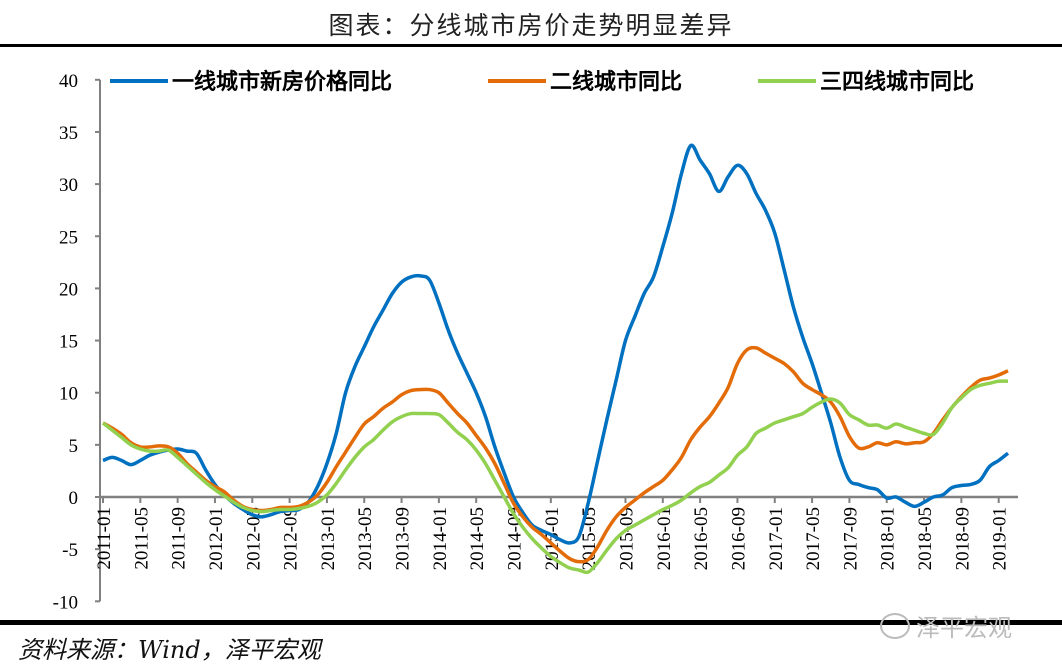 The width and height of the screenshot is (1062, 671). I want to click on y-tick-label: 30, so click(68, 185).